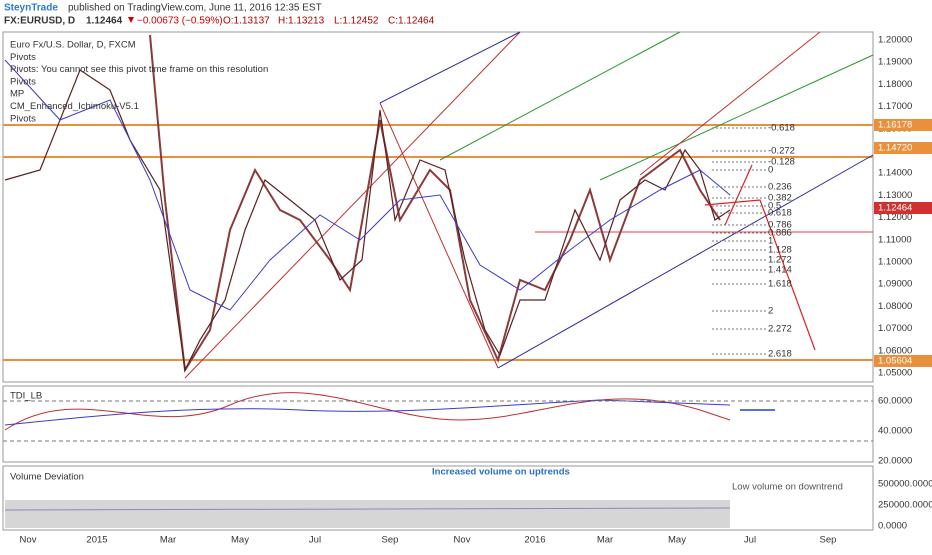 The width and height of the screenshot is (932, 555). I want to click on legend-entry: CM_Enhanced_Ichimoku-V5.1, so click(74, 106).